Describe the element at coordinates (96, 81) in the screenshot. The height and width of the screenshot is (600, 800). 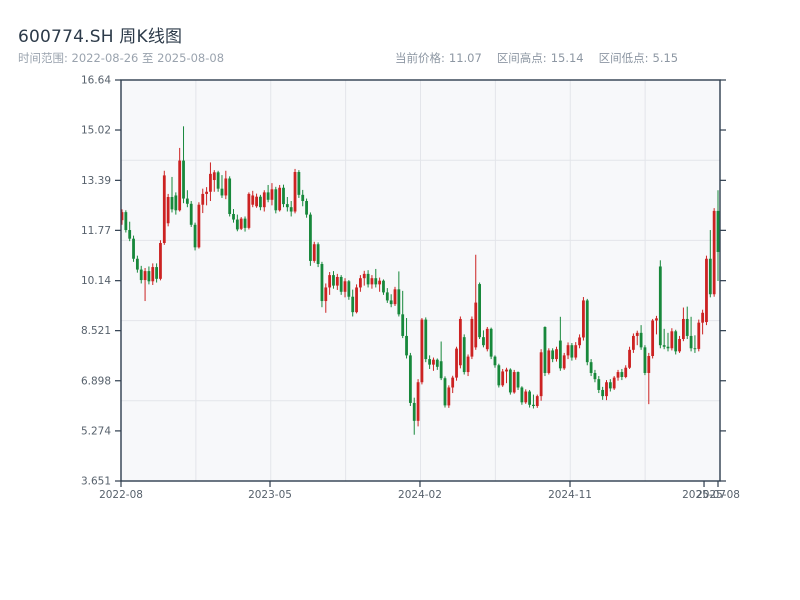
I see `y-axis-tick-label: 16.64` at that location.